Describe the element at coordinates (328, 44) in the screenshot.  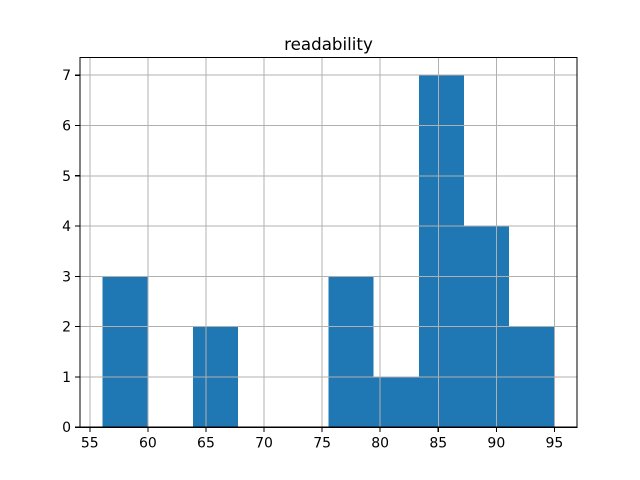
I see `chart-title: readability` at that location.